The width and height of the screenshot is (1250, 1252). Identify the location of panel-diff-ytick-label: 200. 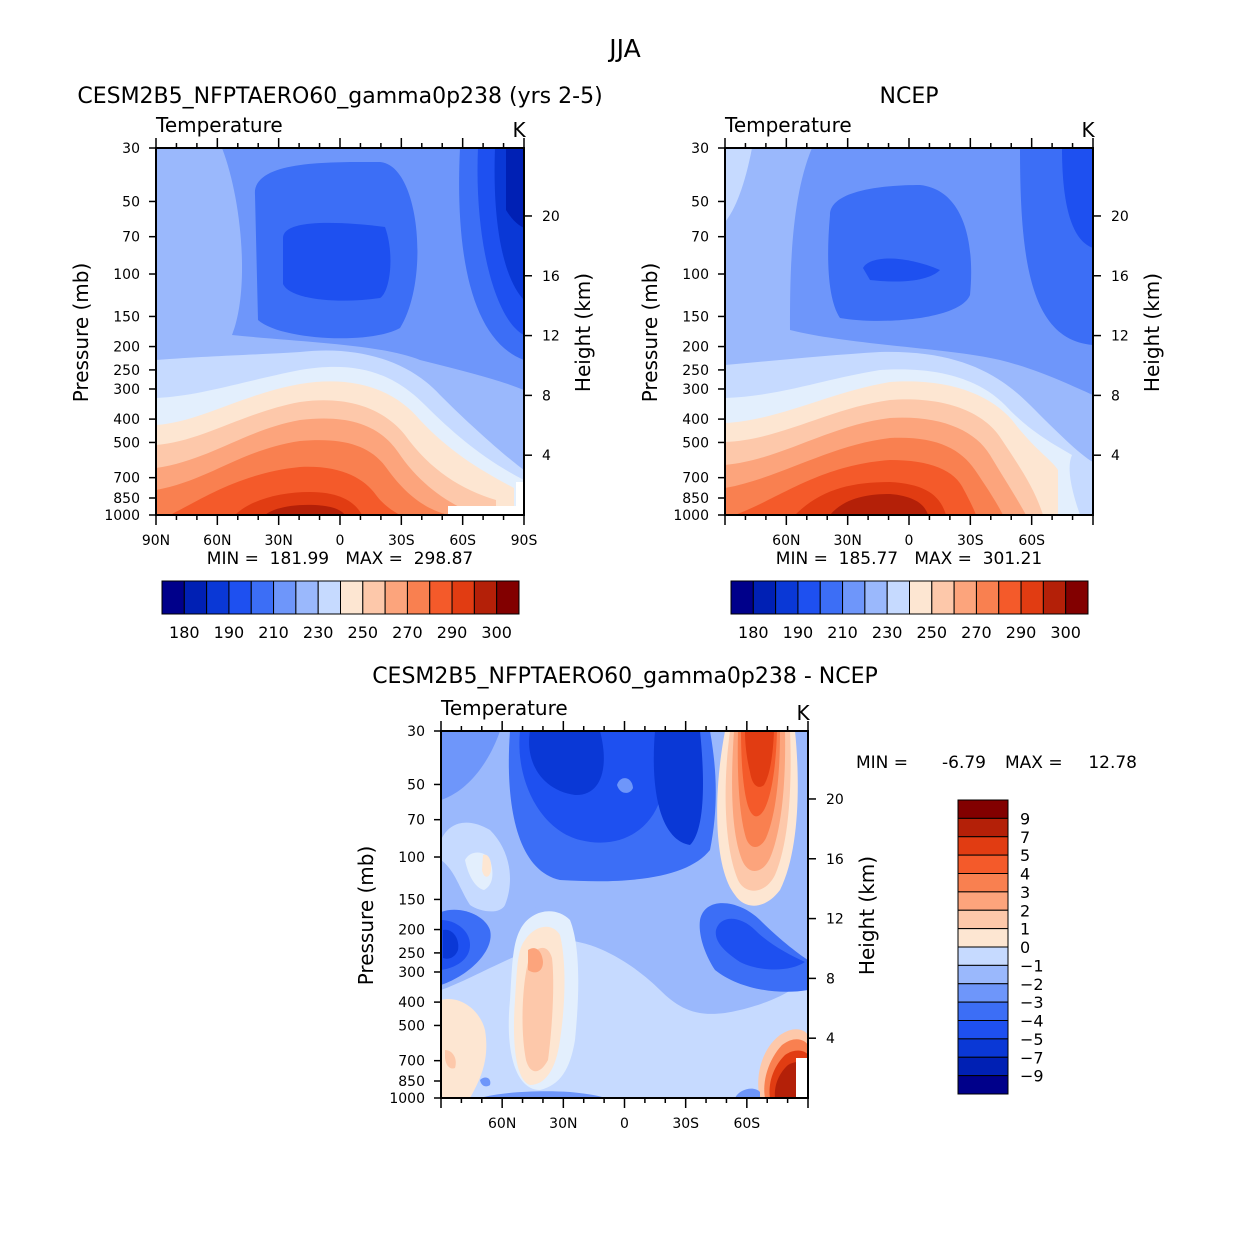
(411, 931).